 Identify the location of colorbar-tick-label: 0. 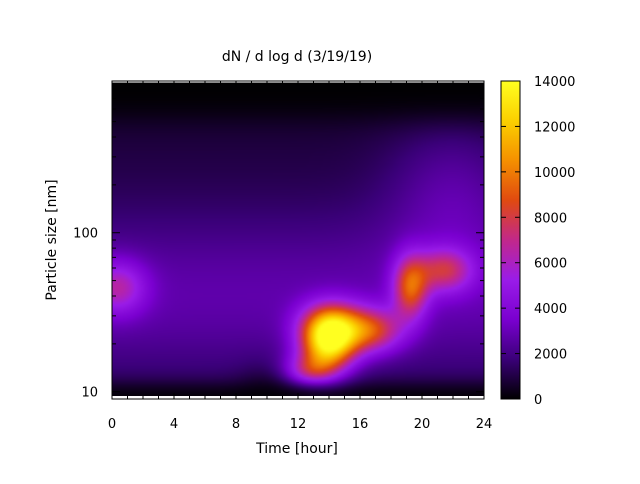
(538, 400).